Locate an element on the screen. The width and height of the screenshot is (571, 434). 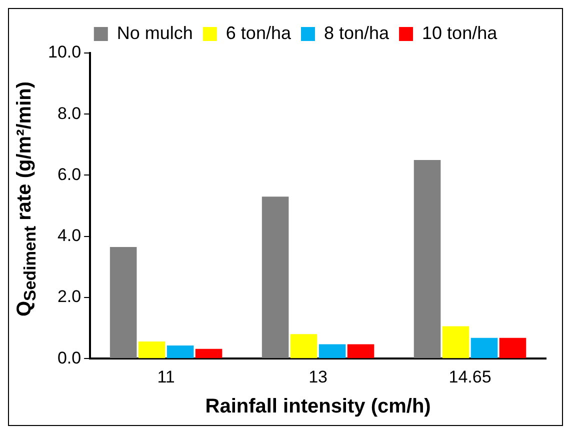
legend-label: 6 ton/ha is located at coordinates (259, 32).